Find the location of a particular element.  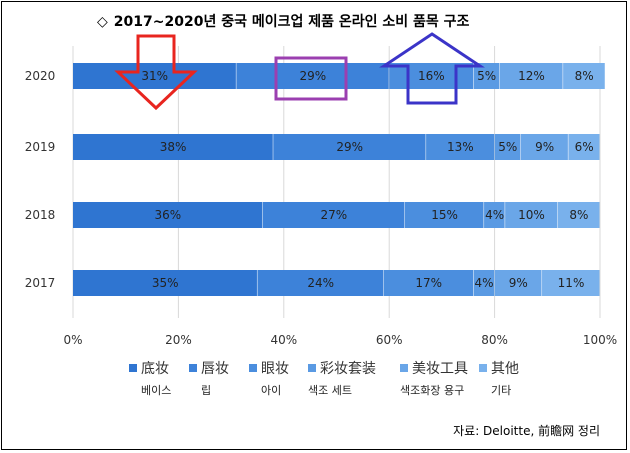

y-category-label: 2018 is located at coordinates (40, 215).